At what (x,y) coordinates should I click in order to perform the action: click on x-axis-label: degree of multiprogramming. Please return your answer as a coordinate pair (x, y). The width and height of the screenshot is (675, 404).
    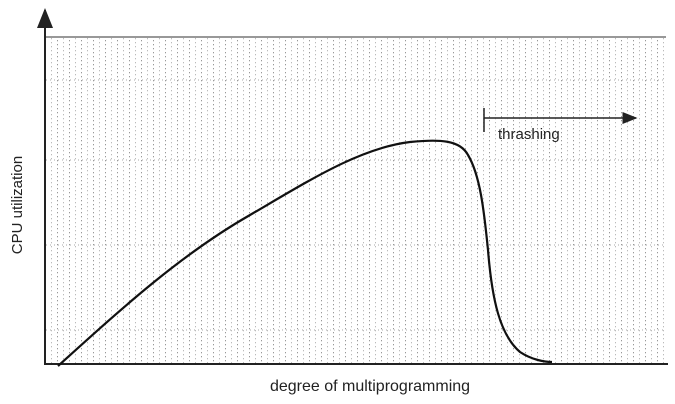
    Looking at the image, I should click on (370, 386).